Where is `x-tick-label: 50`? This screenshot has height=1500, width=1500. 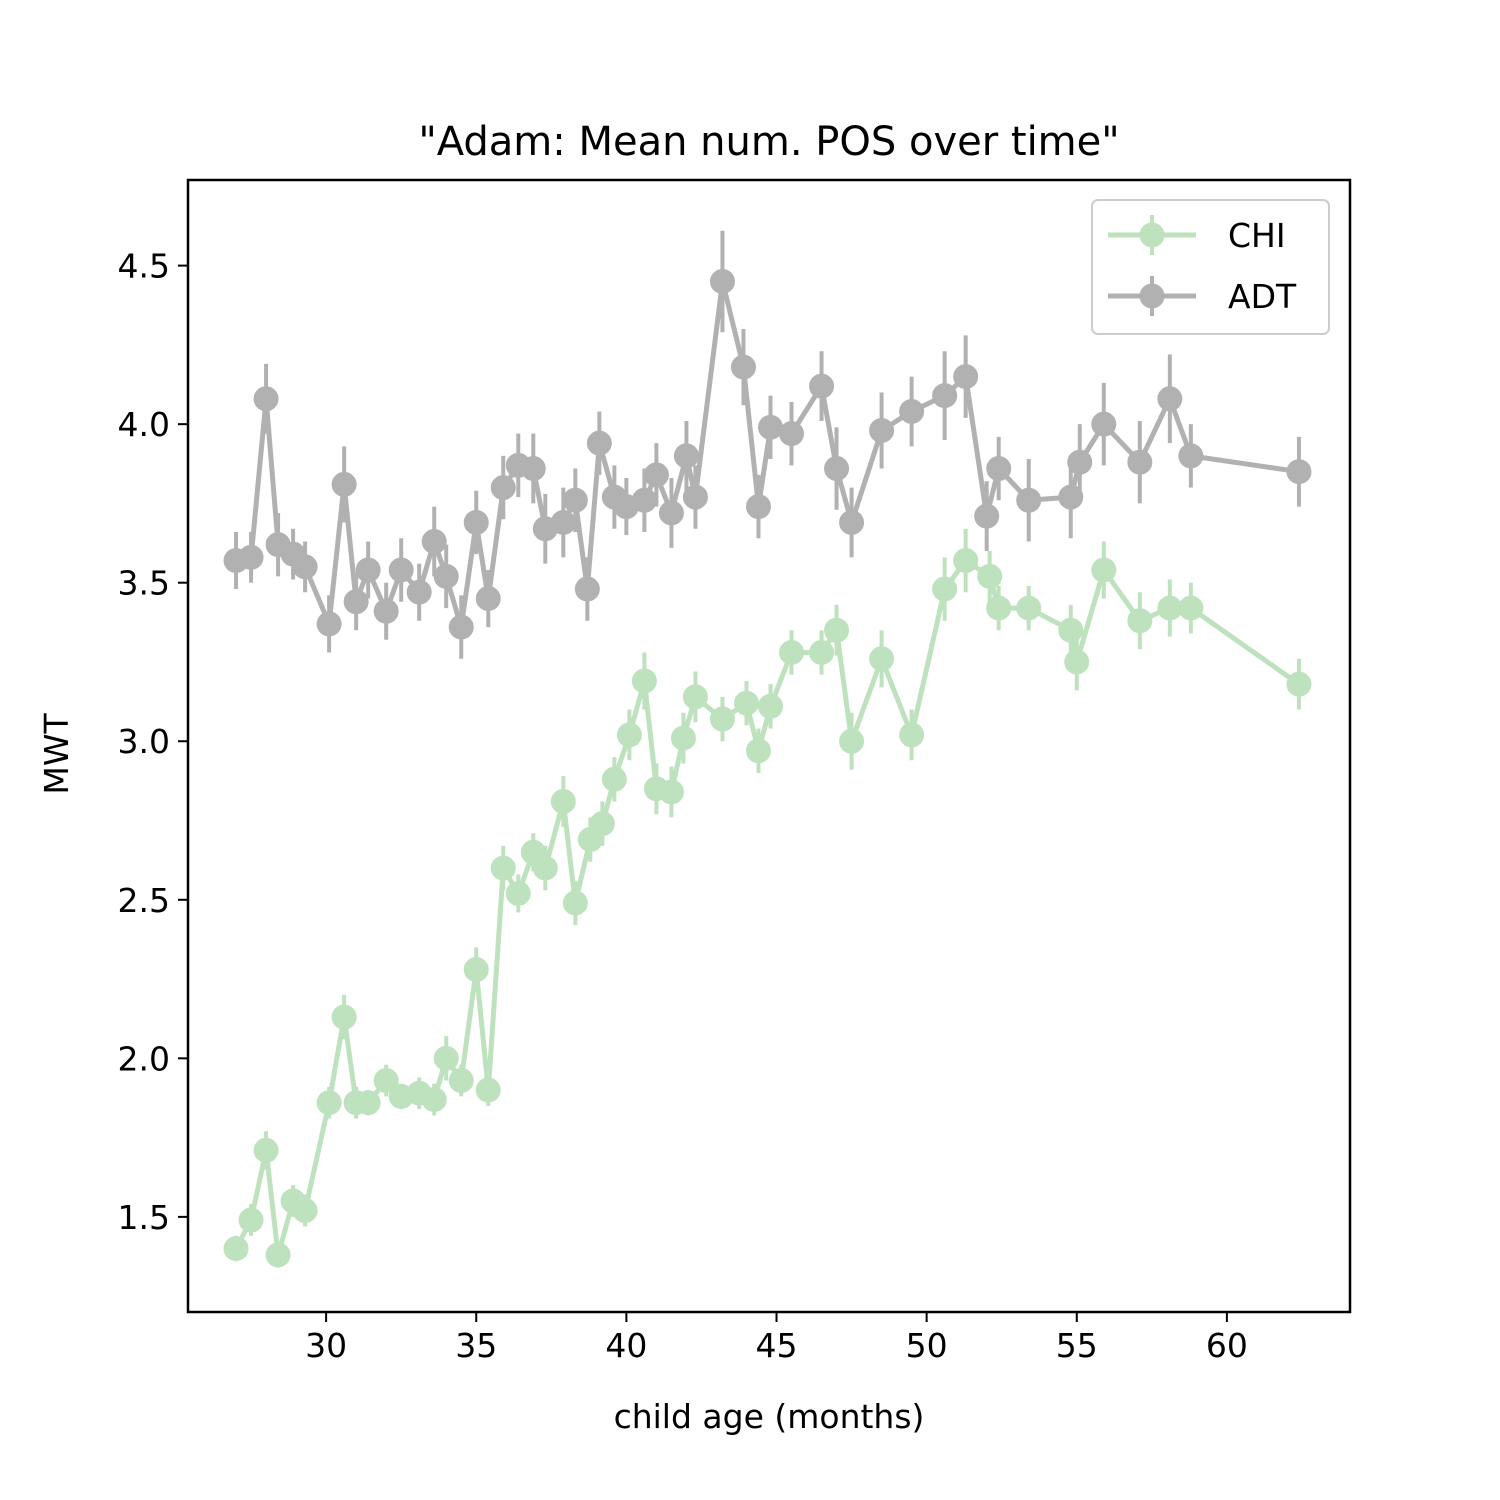
x-tick-label: 50 is located at coordinates (927, 1345).